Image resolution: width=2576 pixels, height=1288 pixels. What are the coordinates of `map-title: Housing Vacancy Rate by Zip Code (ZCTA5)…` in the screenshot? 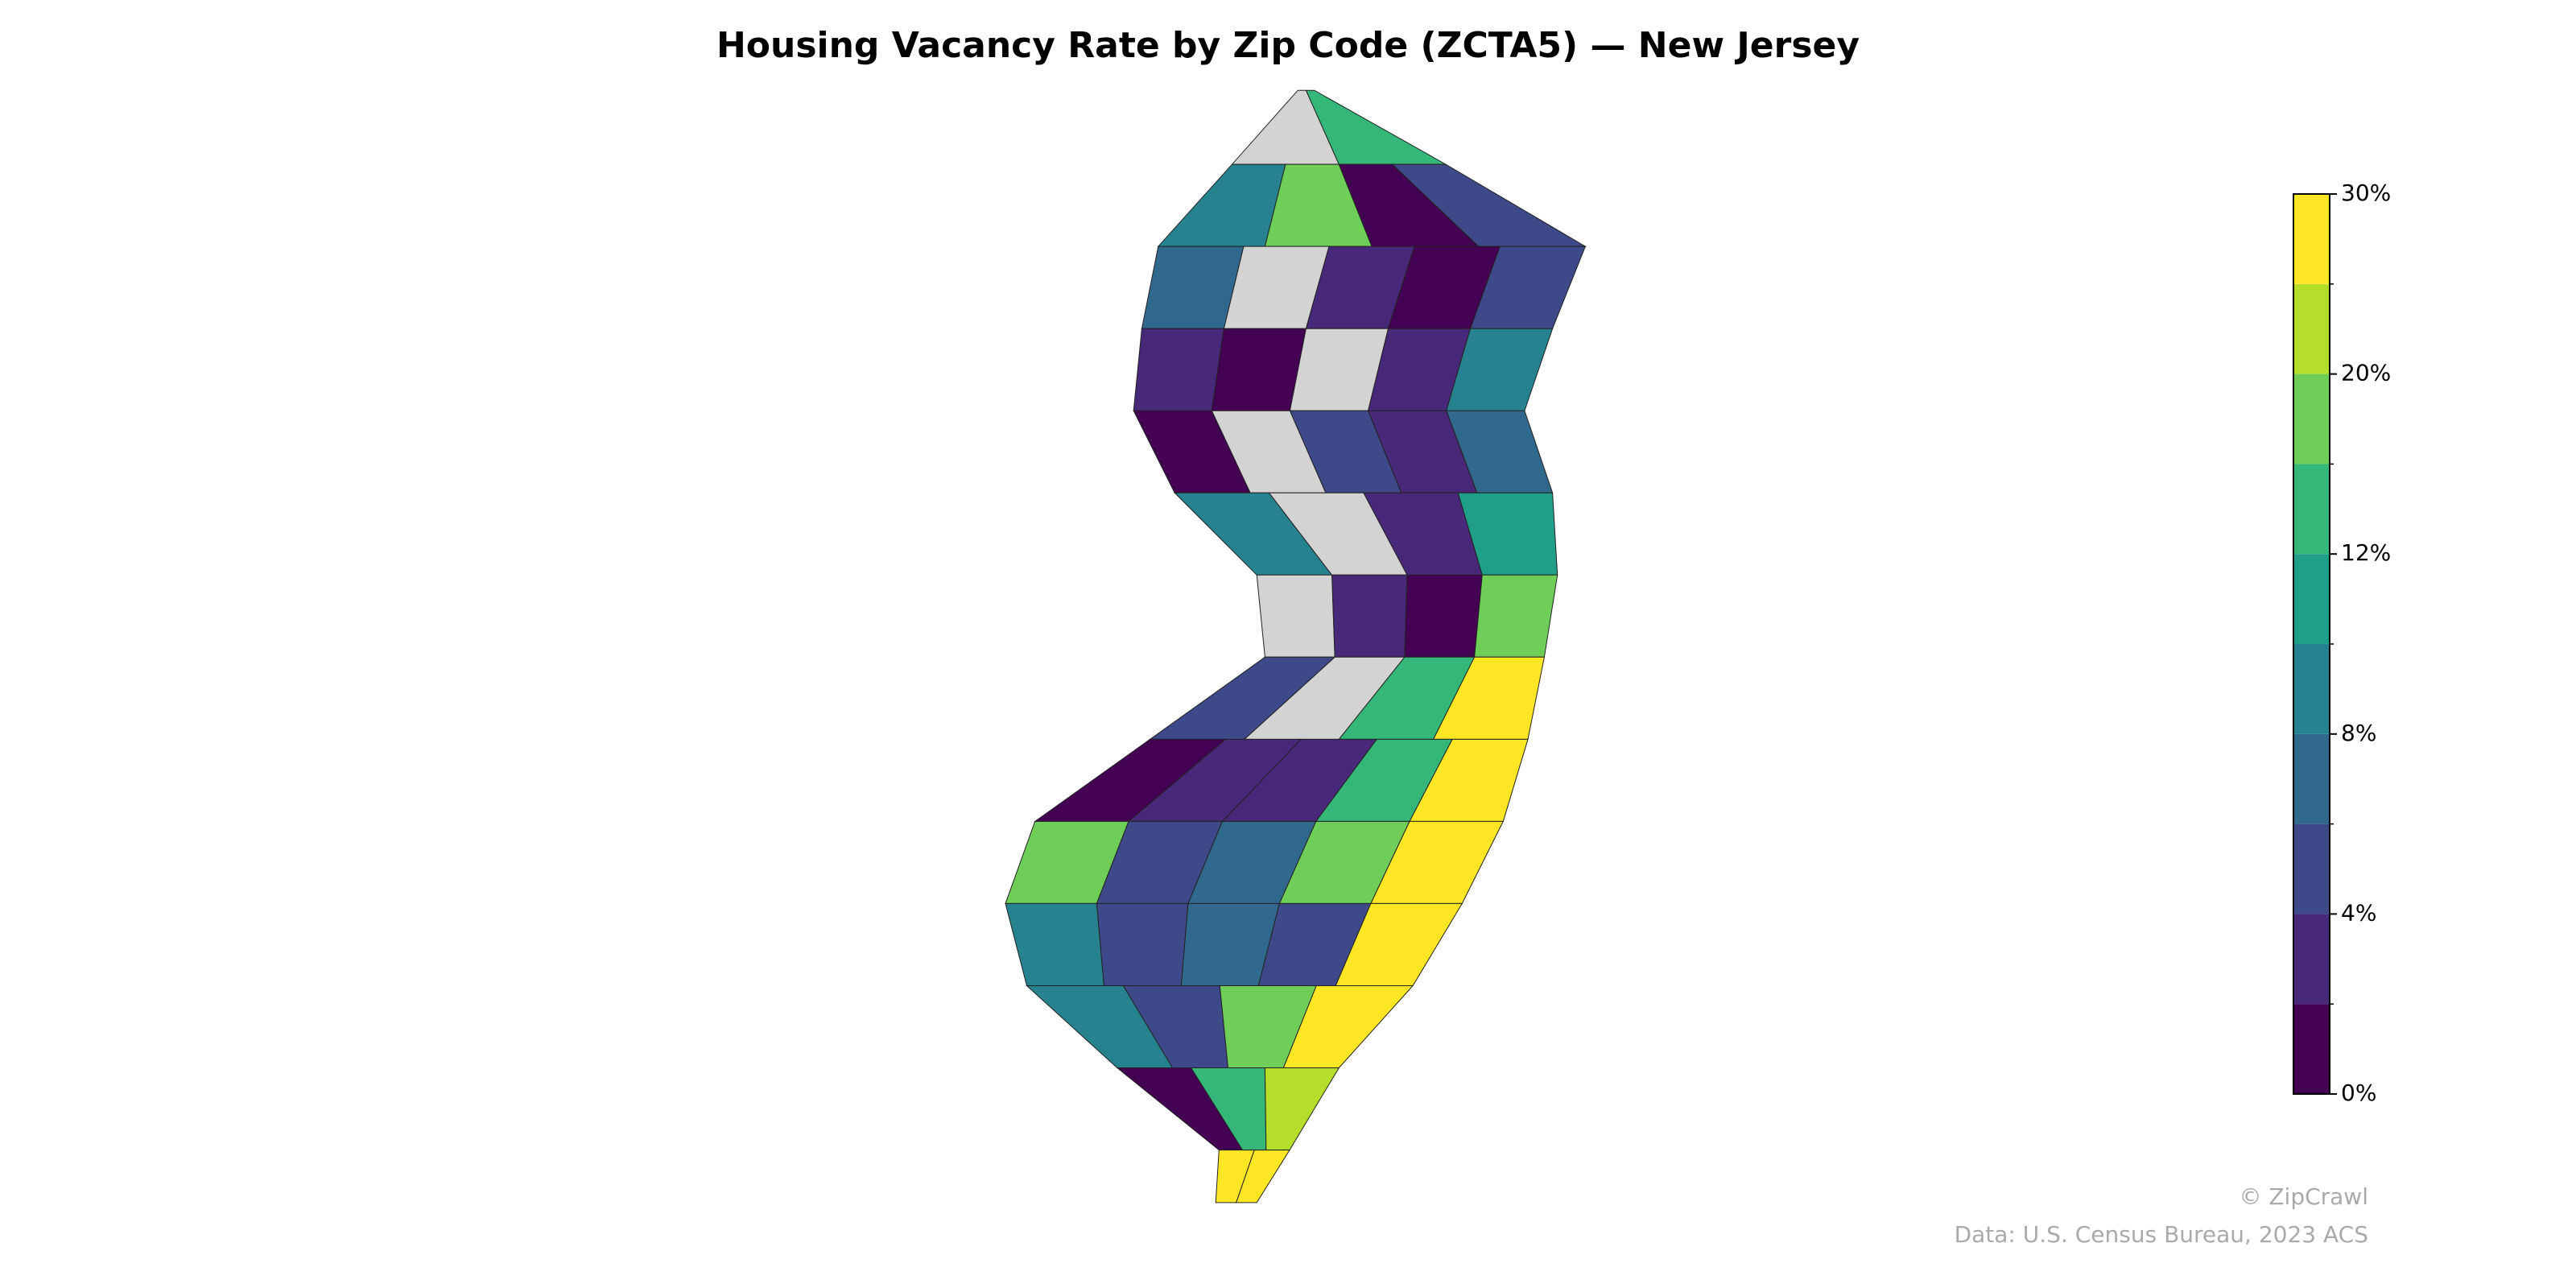 It's located at (1288, 45).